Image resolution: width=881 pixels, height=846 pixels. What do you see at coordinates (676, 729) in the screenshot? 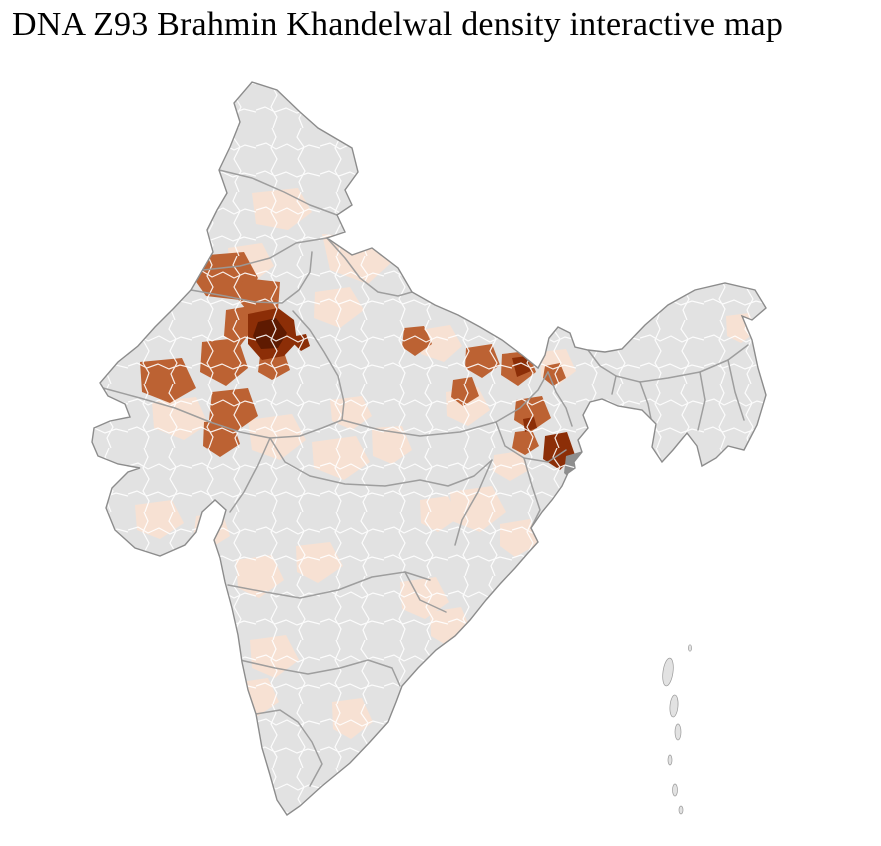
I see `andaman-nicobar-islands` at bounding box center [676, 729].